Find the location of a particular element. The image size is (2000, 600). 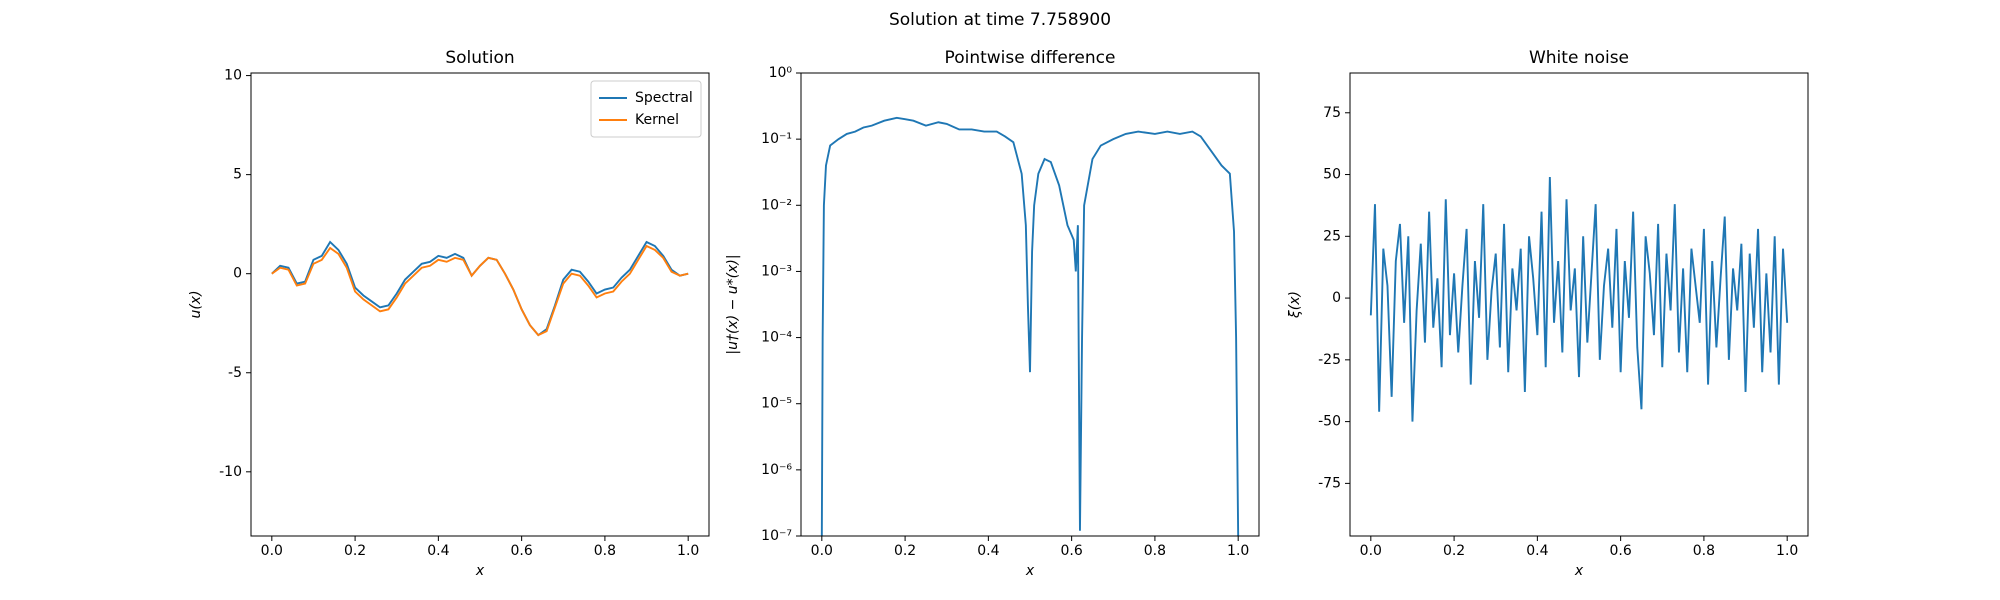

y-tick-label: -5 is located at coordinates (235, 373).